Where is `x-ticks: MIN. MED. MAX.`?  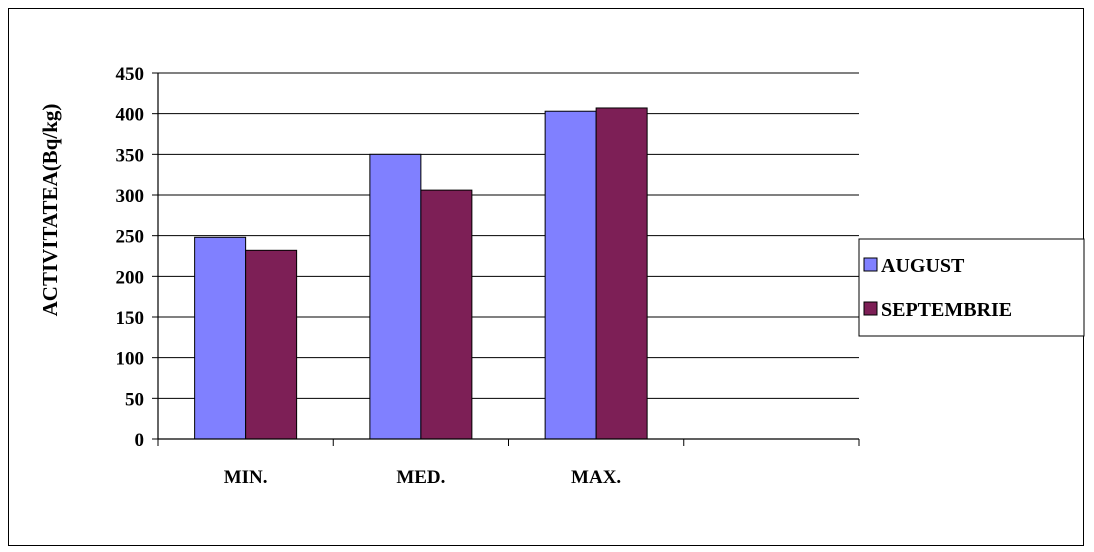 x-ticks: MIN. MED. MAX. is located at coordinates (508, 463).